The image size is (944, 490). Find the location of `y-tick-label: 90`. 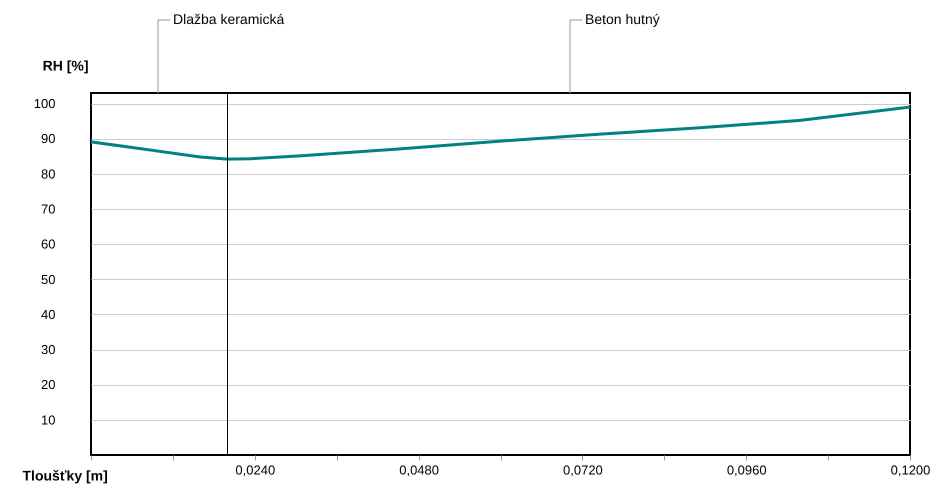

y-tick-label: 90 is located at coordinates (48, 138).